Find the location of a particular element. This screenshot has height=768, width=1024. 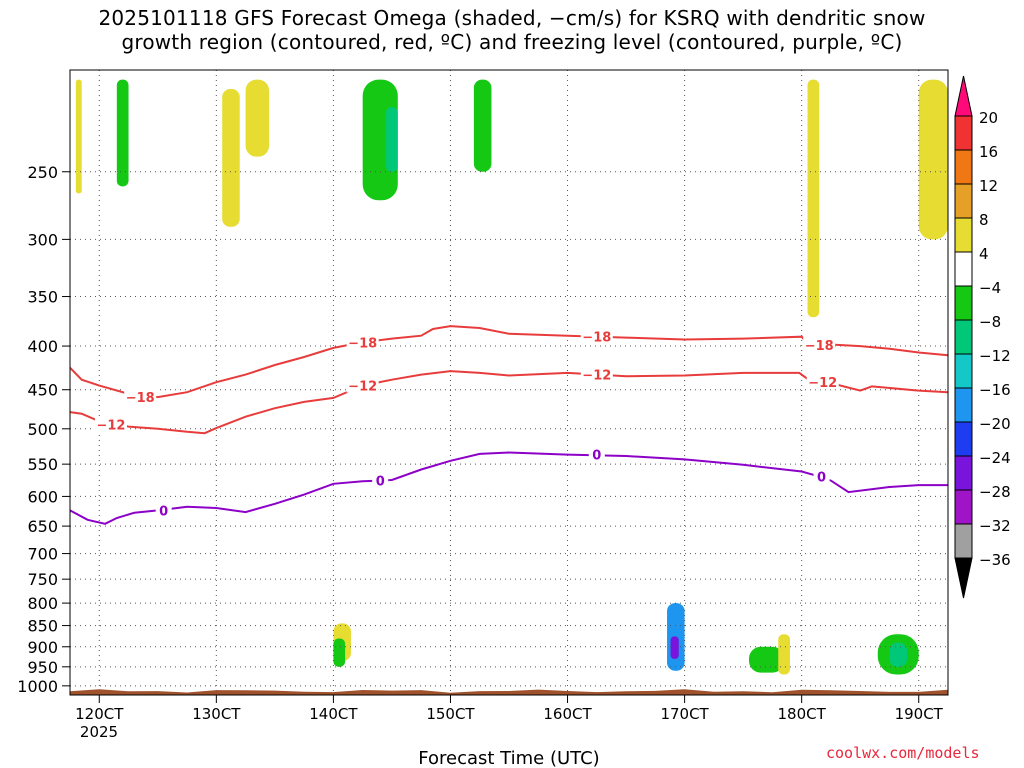

y-tick-label-750: 750 is located at coordinates (42, 579).